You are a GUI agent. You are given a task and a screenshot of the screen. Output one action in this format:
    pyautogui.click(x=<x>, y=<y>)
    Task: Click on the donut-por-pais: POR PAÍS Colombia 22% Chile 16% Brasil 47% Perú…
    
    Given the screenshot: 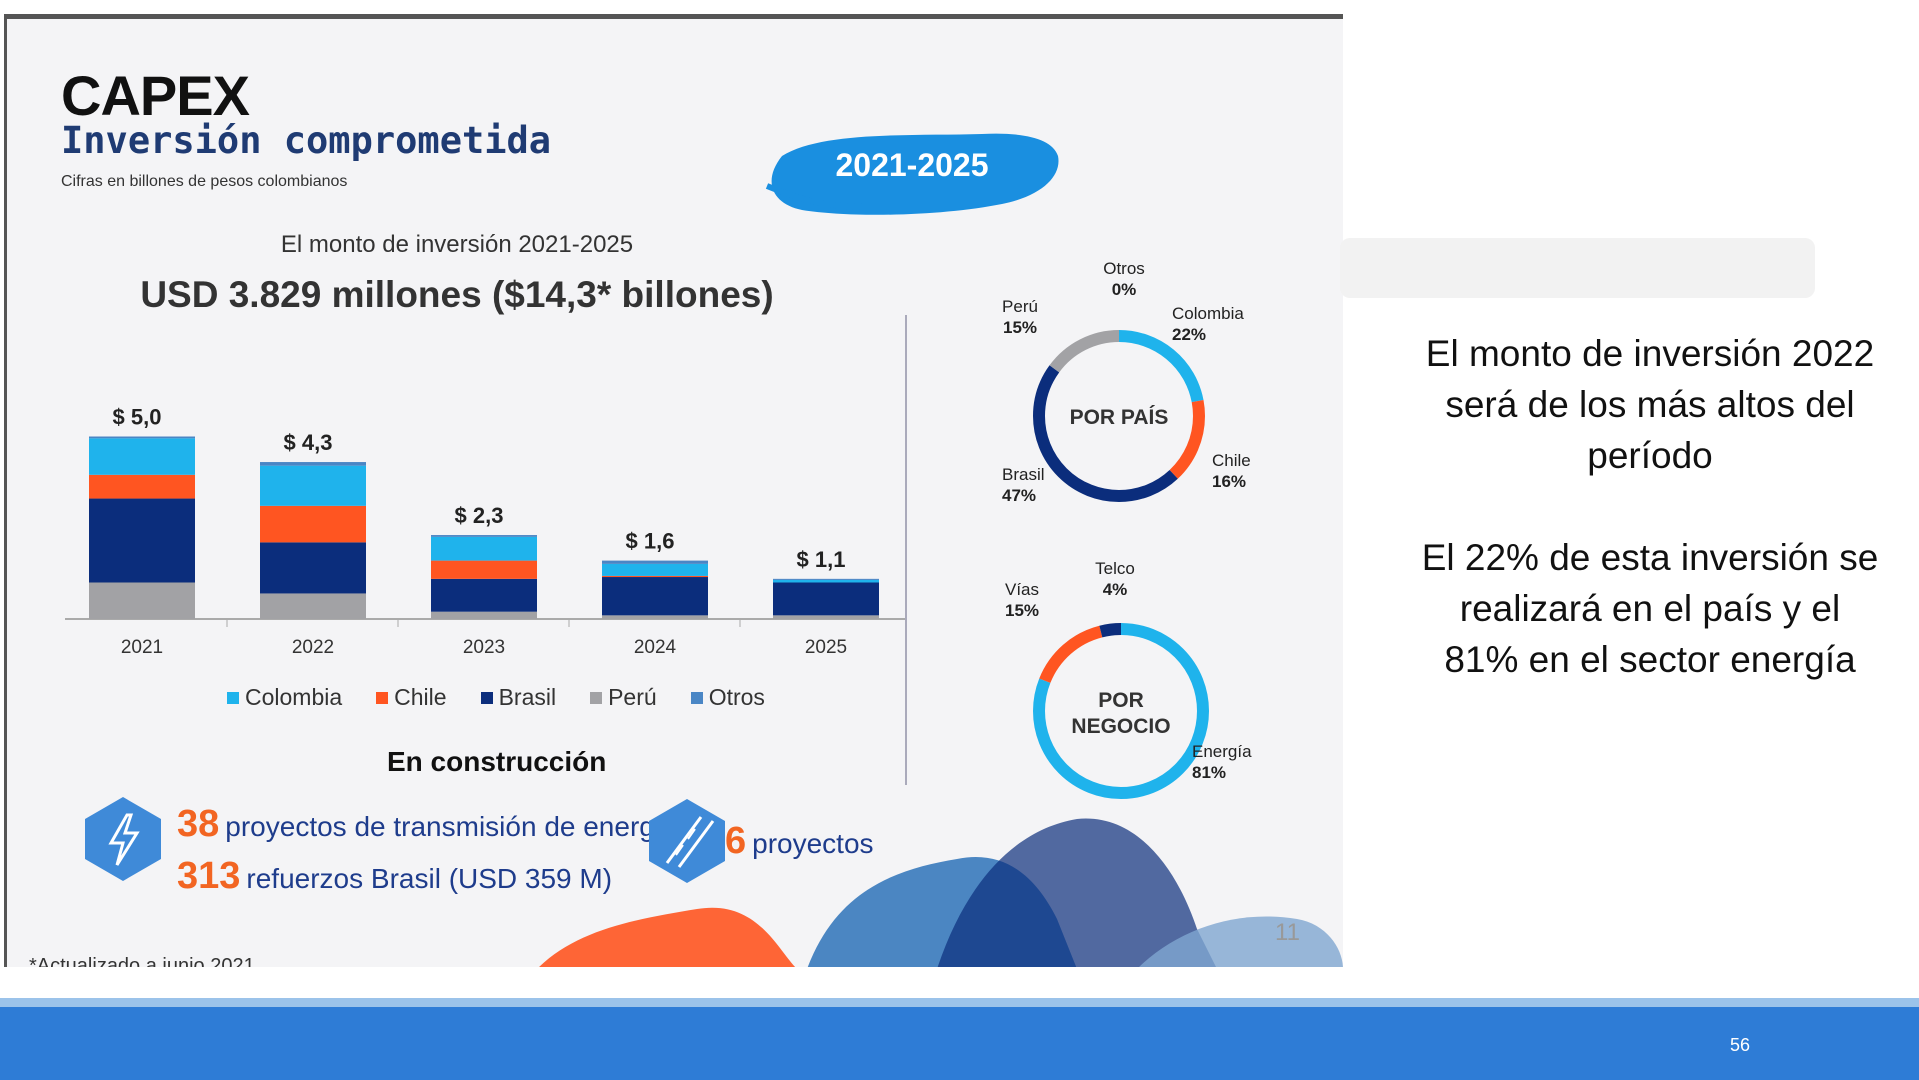 What is the action you would take?
    pyautogui.click(x=1126, y=382)
    